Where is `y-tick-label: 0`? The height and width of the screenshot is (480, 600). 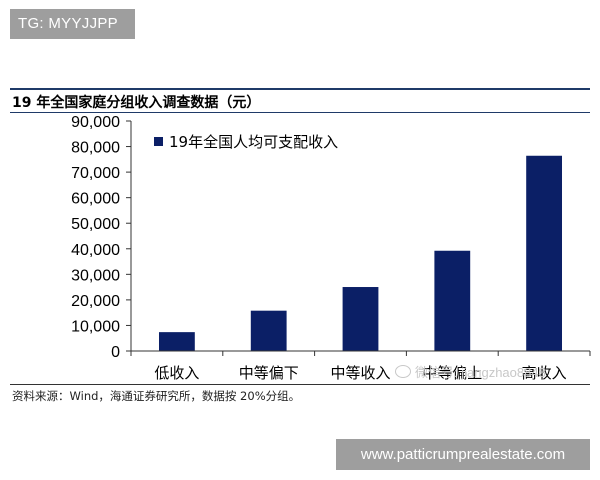 y-tick-label: 0 is located at coordinates (115, 352).